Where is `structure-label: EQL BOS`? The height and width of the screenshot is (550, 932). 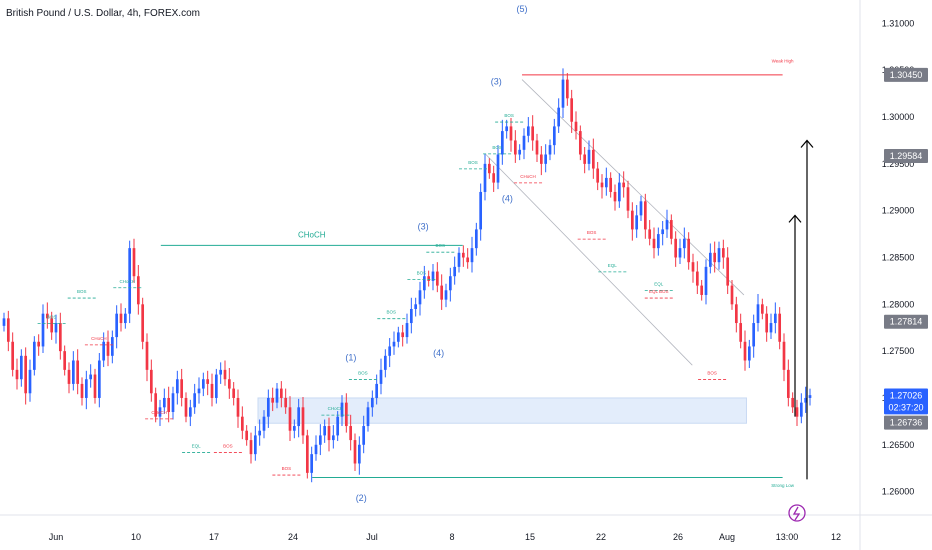
structure-label: EQL BOS is located at coordinates (659, 291).